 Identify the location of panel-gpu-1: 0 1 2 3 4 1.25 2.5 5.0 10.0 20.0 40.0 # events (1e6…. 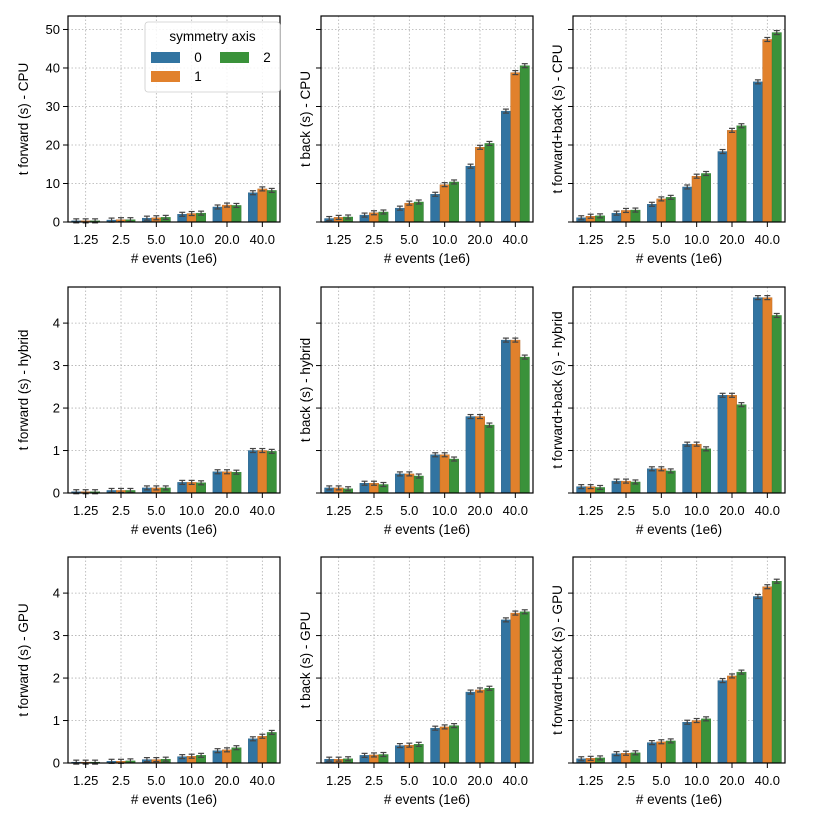
(148, 681).